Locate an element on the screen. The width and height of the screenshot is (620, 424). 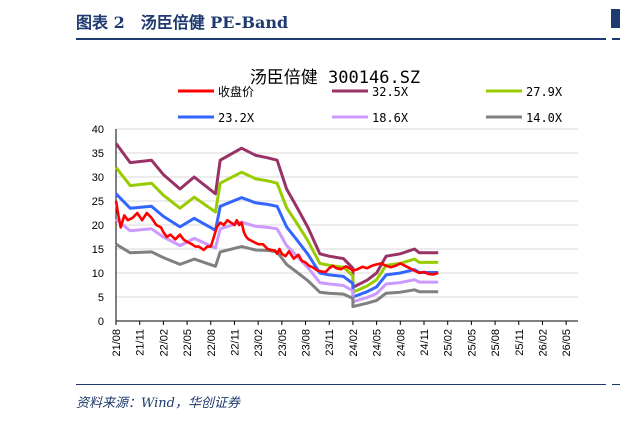
x-tick-label: 21/08 is located at coordinates (117, 343).